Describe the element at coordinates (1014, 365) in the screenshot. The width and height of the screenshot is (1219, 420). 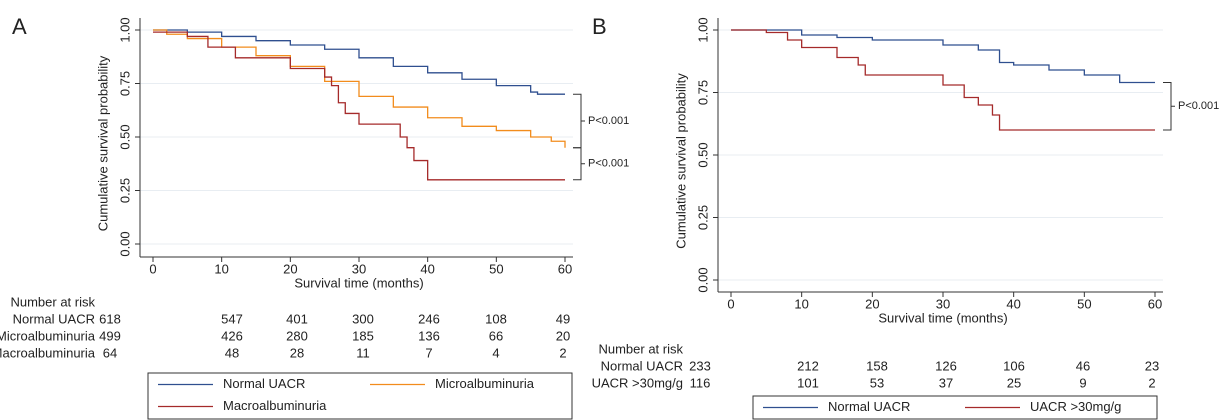
I see `risk-count: 106` at that location.